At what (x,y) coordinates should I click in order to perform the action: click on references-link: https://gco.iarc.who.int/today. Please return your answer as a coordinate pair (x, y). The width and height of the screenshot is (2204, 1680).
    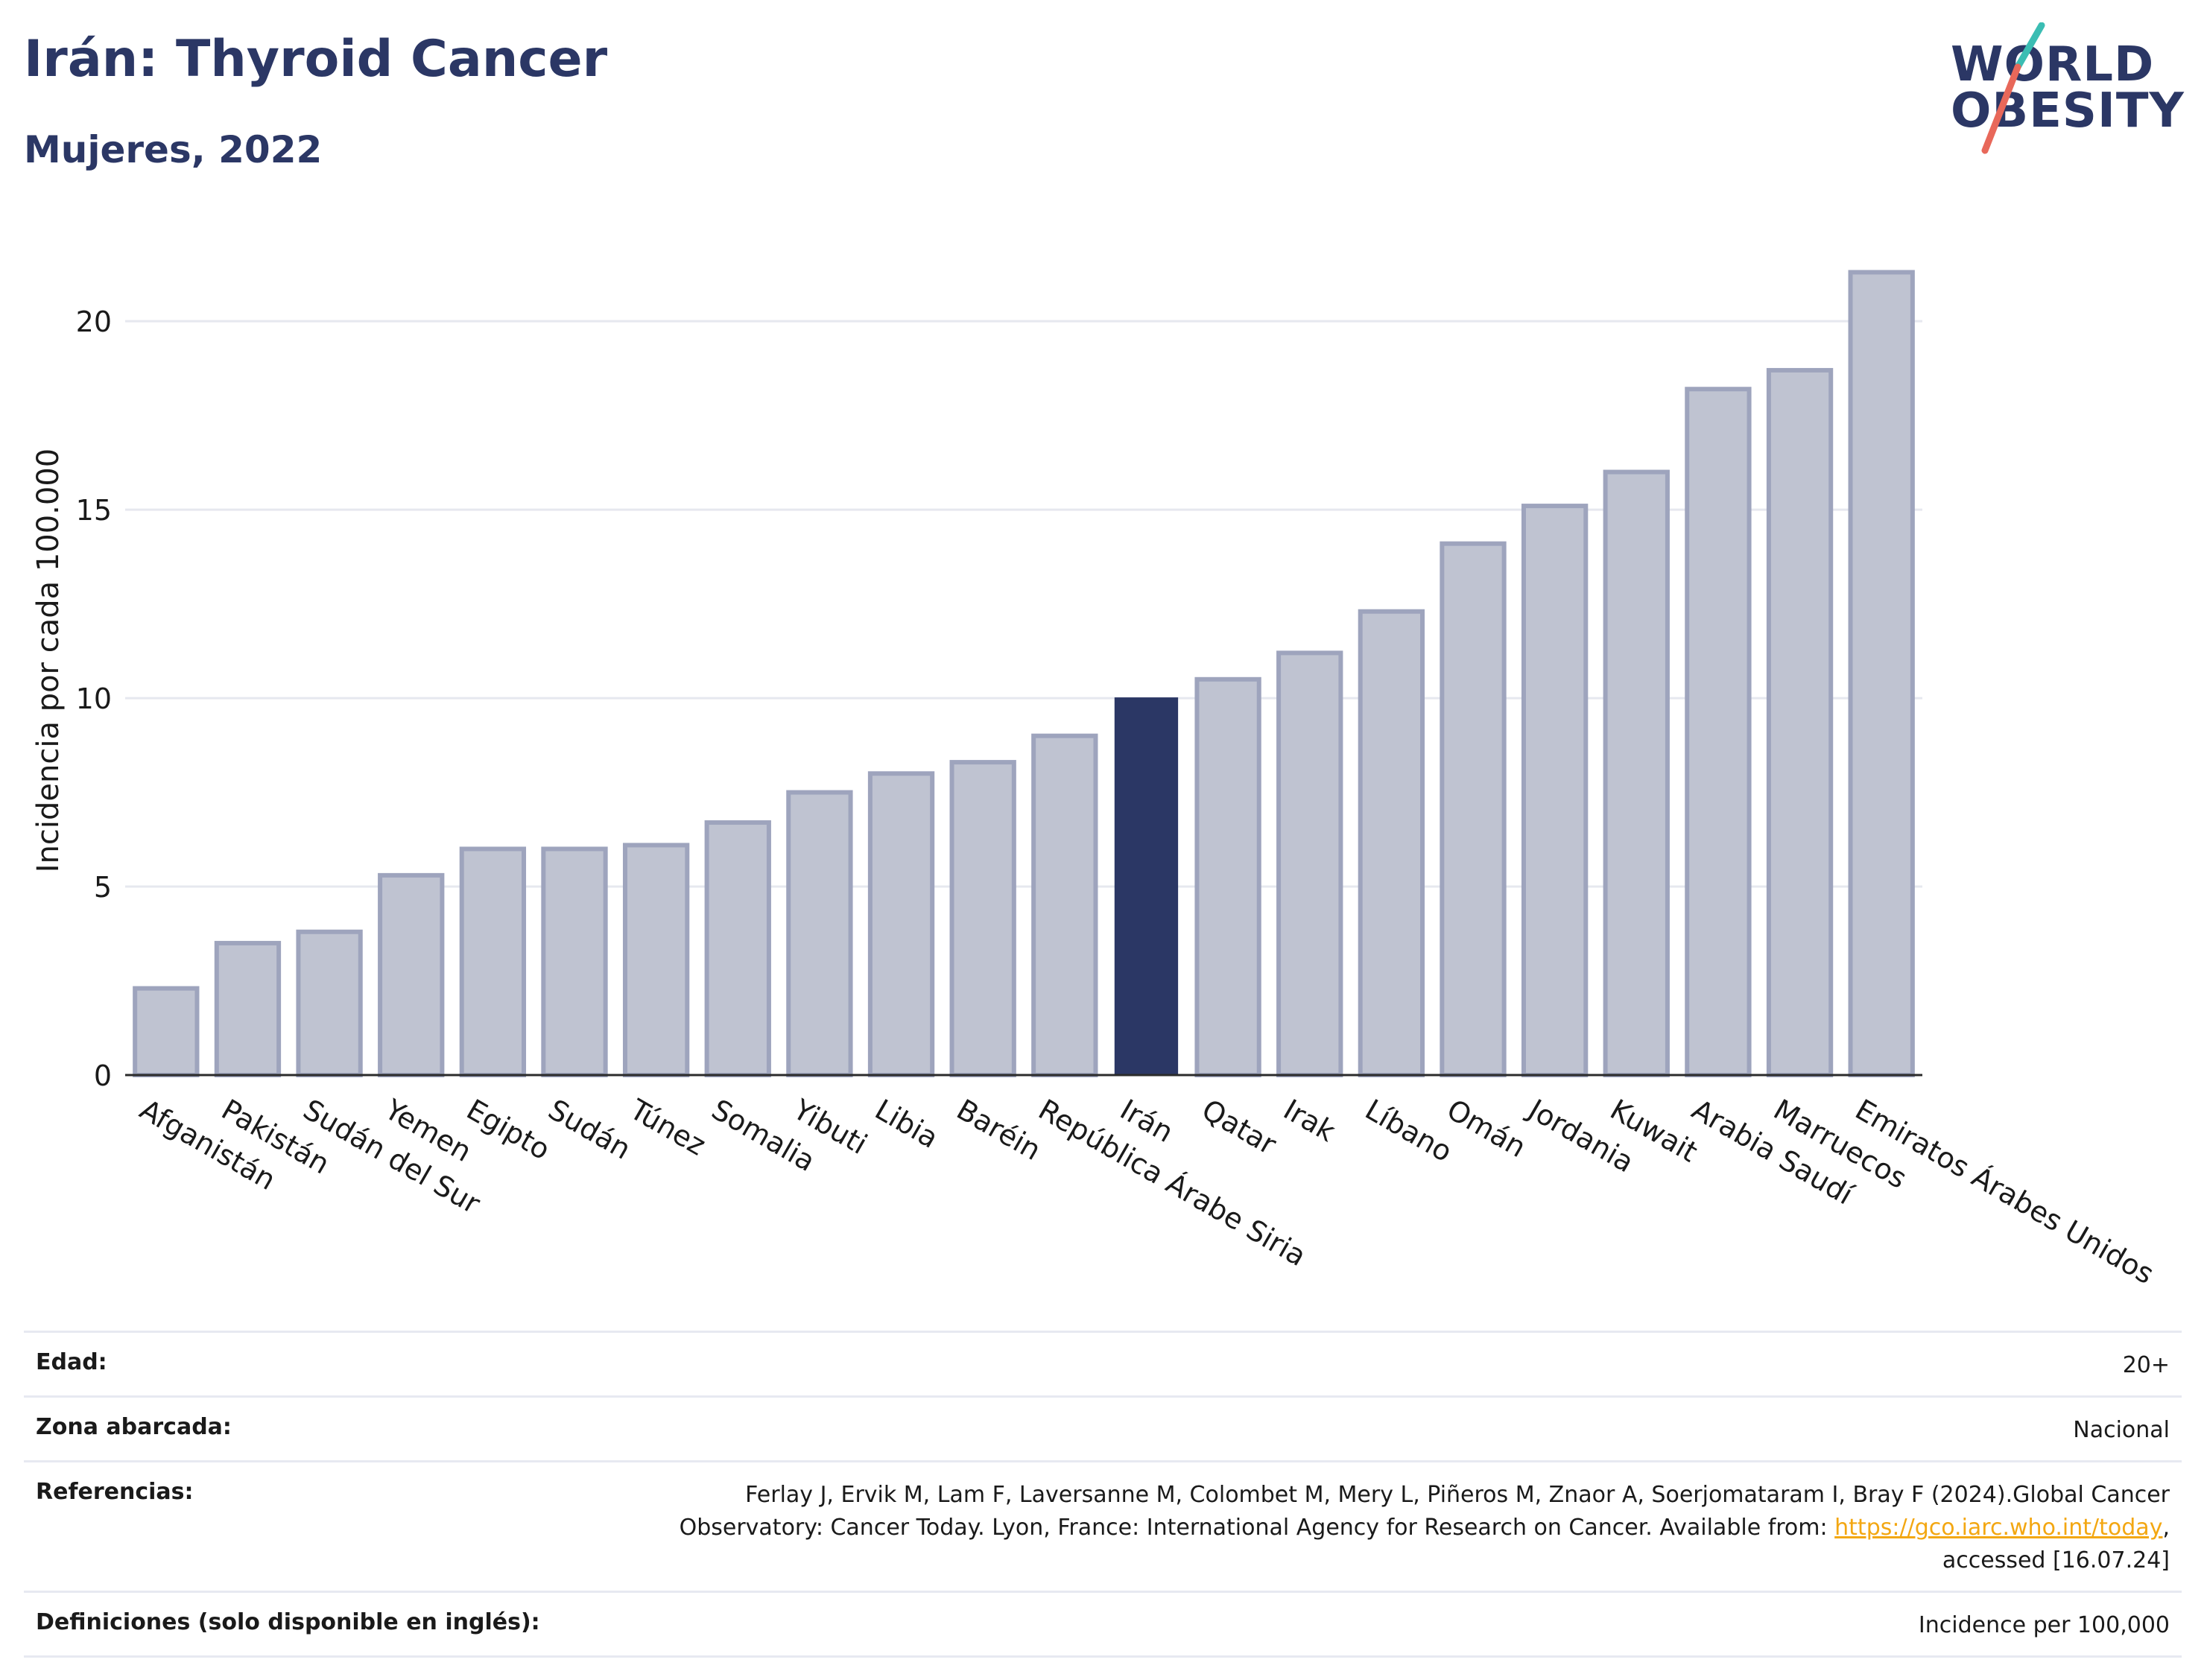
    Looking at the image, I should click on (1998, 1528).